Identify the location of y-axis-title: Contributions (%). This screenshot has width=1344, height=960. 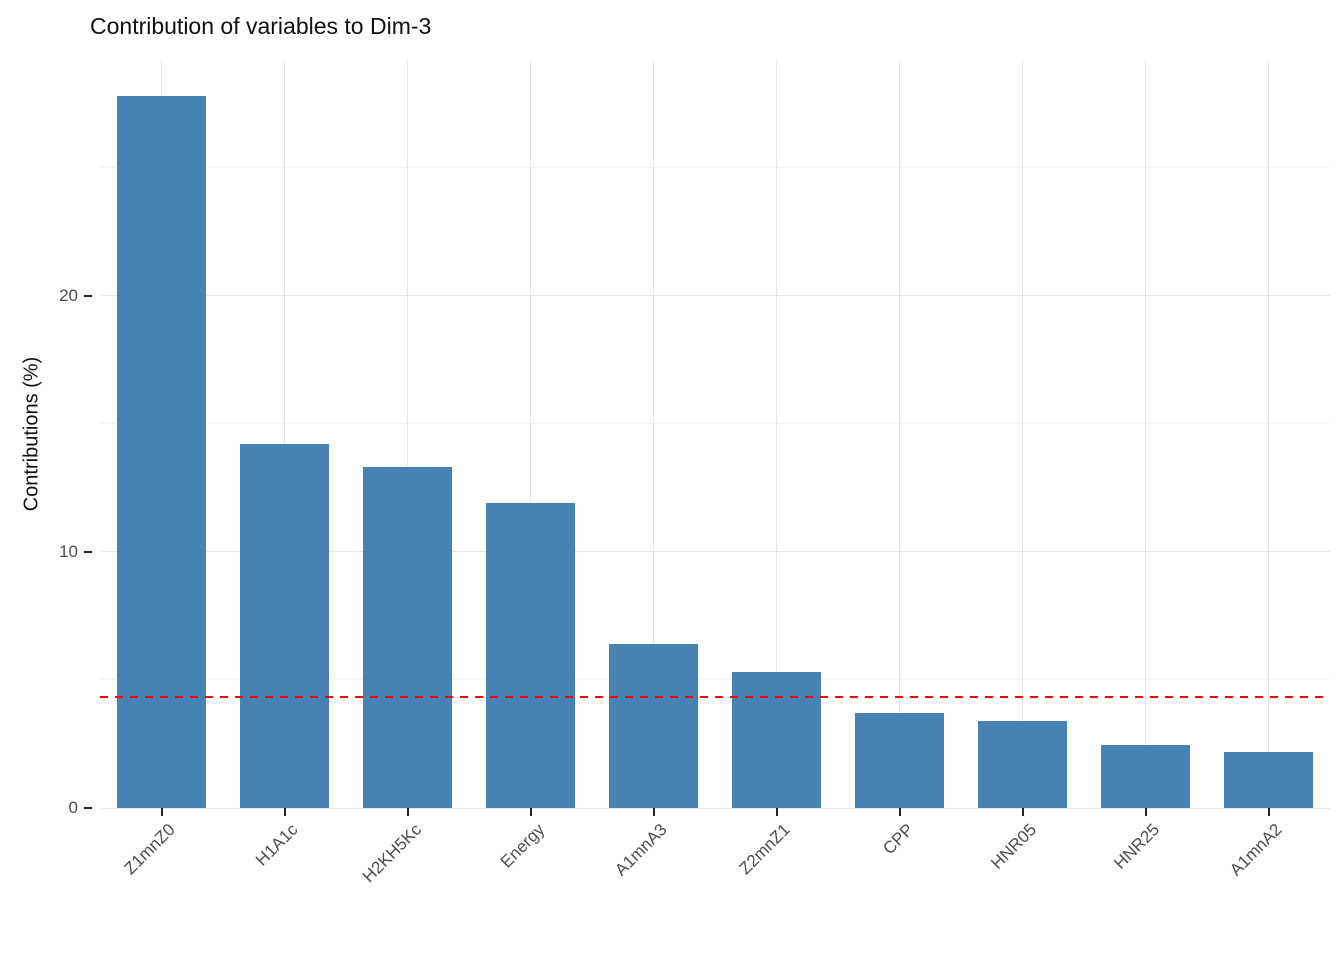
(31, 434).